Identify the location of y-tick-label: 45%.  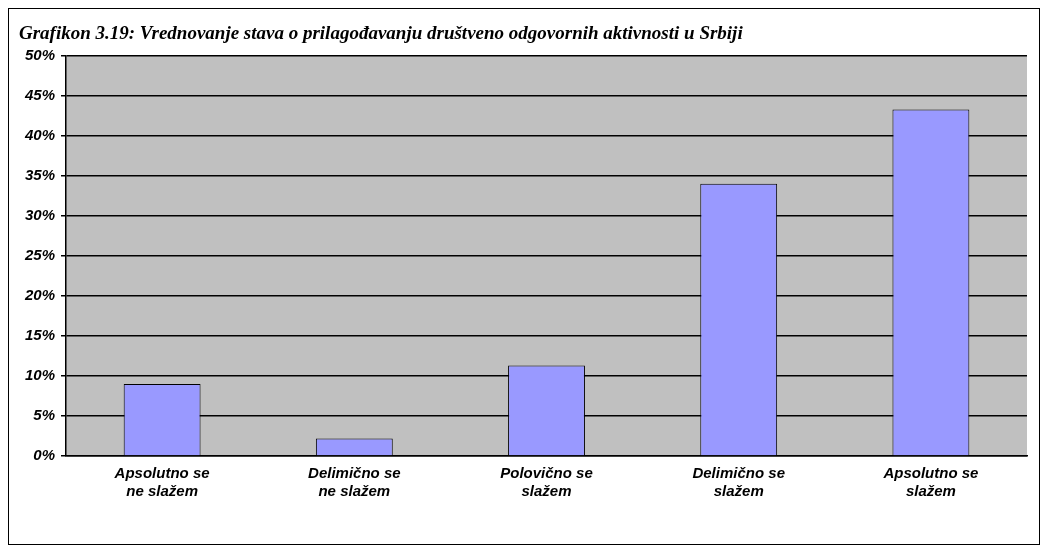
(39, 94).